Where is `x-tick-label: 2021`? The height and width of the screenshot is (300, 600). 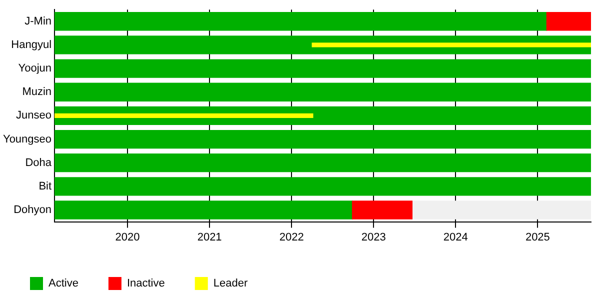
x-tick-label: 2021 is located at coordinates (209, 237).